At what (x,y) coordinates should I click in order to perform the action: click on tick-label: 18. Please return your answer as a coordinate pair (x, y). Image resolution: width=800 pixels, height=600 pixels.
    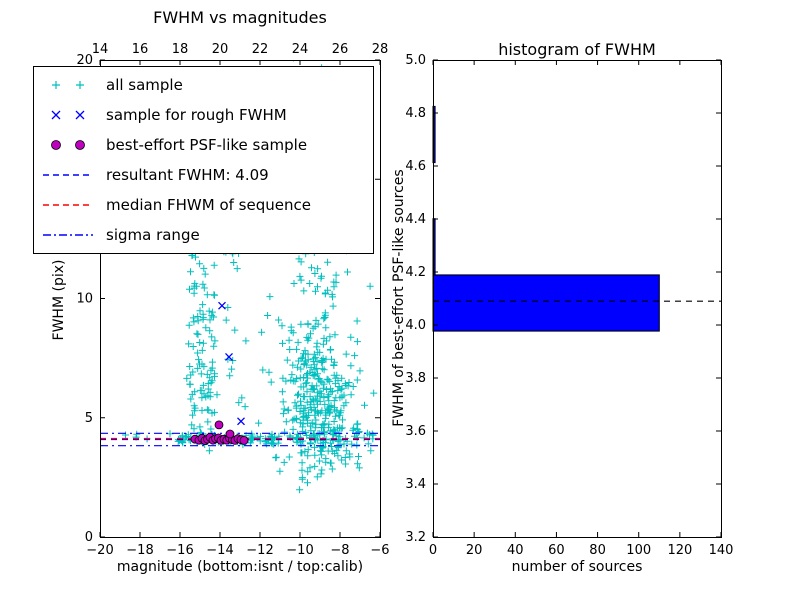
    Looking at the image, I should click on (180, 49).